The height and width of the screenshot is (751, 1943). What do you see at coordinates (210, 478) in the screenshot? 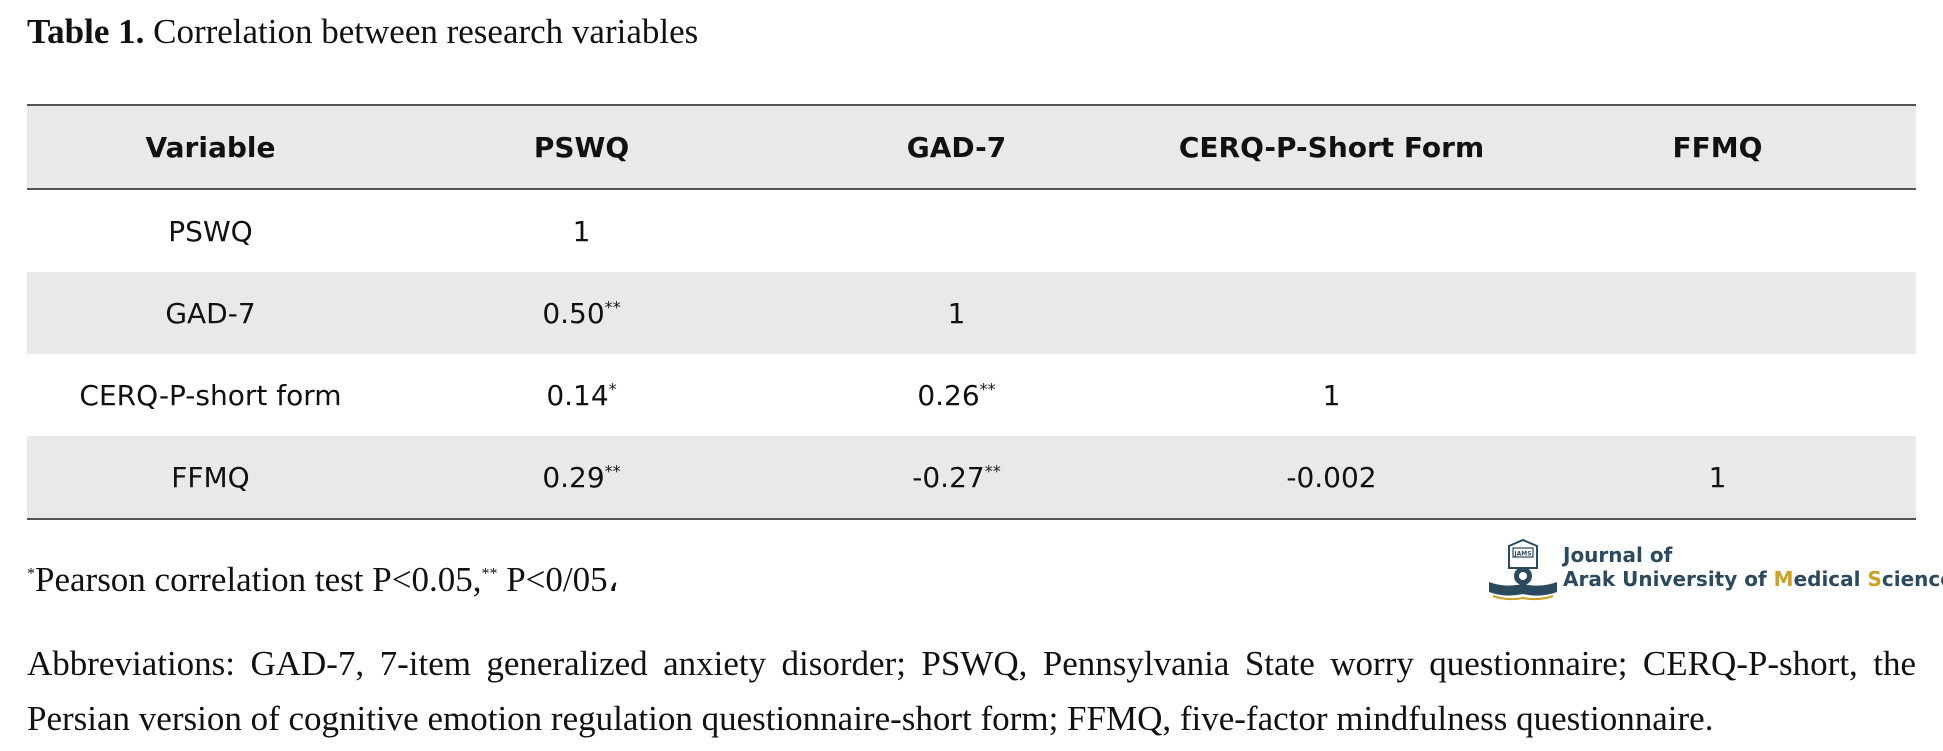
I see `row-label: FFMQ` at bounding box center [210, 478].